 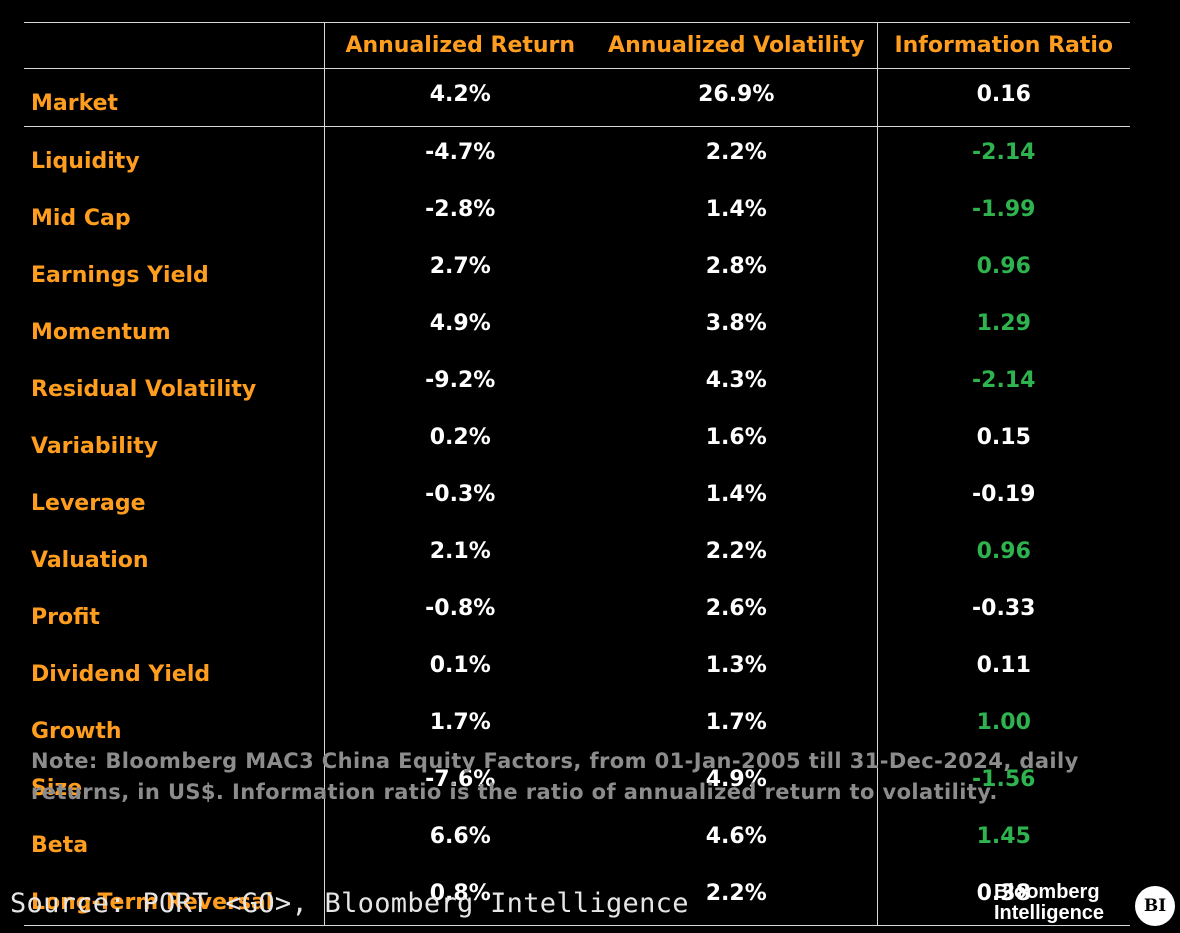 I want to click on table-row: Mid Cap -2.8% 1.4% -1.99, so click(x=577, y=212).